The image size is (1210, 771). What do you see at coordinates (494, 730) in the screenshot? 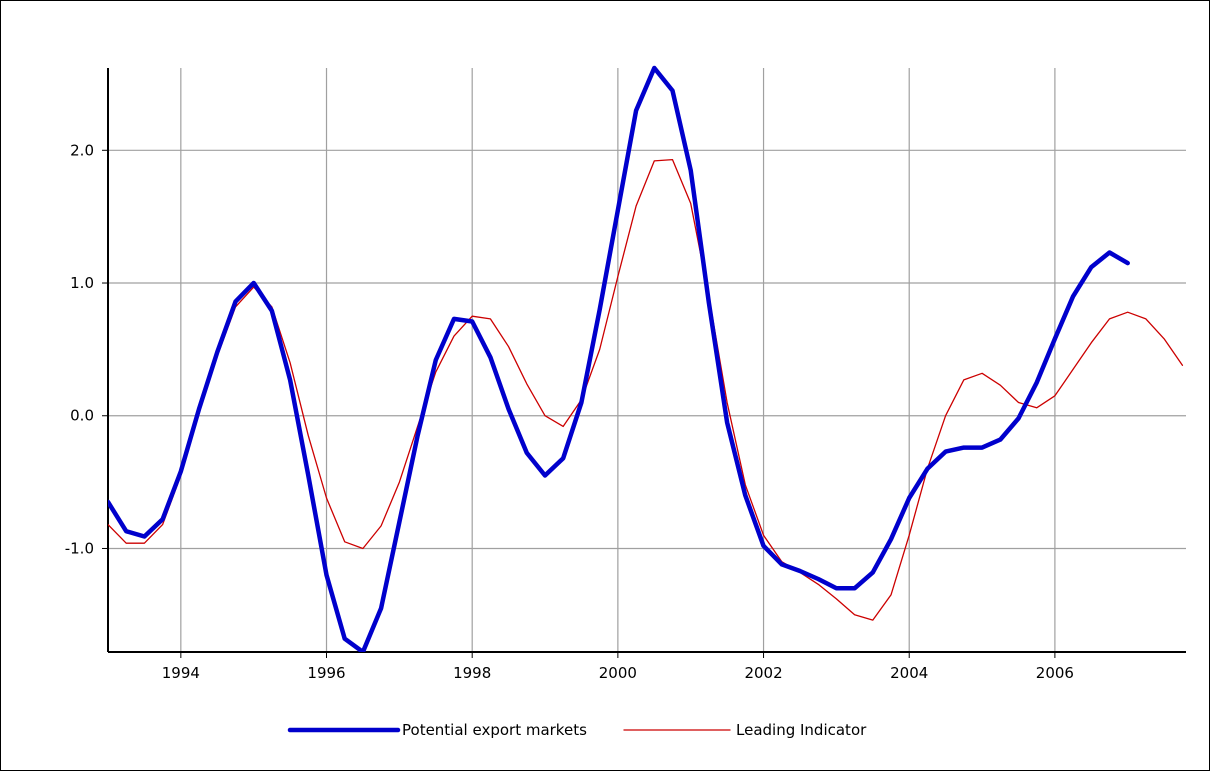
I see `legend-label: Potential export markets` at bounding box center [494, 730].